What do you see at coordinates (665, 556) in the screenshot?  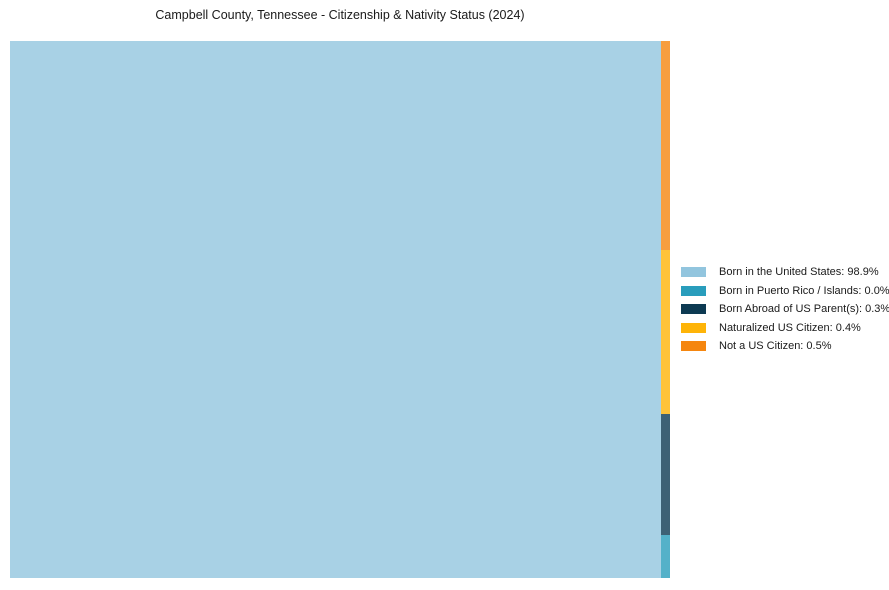 I see `treemap-cell-born-in-puerto-rico-islands` at bounding box center [665, 556].